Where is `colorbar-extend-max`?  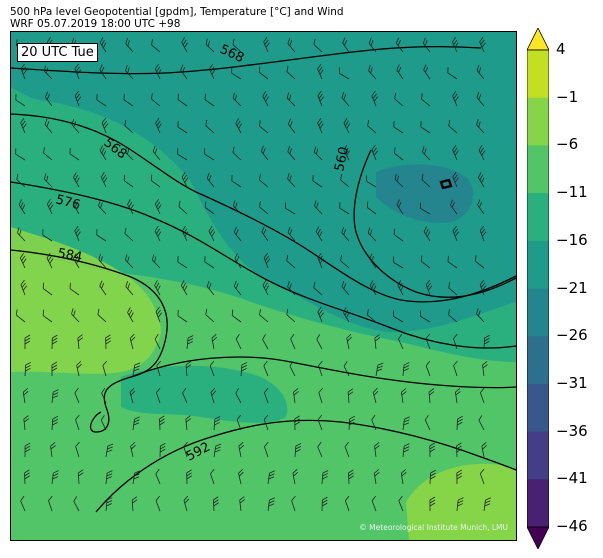
colorbar-extend-max is located at coordinates (538, 39).